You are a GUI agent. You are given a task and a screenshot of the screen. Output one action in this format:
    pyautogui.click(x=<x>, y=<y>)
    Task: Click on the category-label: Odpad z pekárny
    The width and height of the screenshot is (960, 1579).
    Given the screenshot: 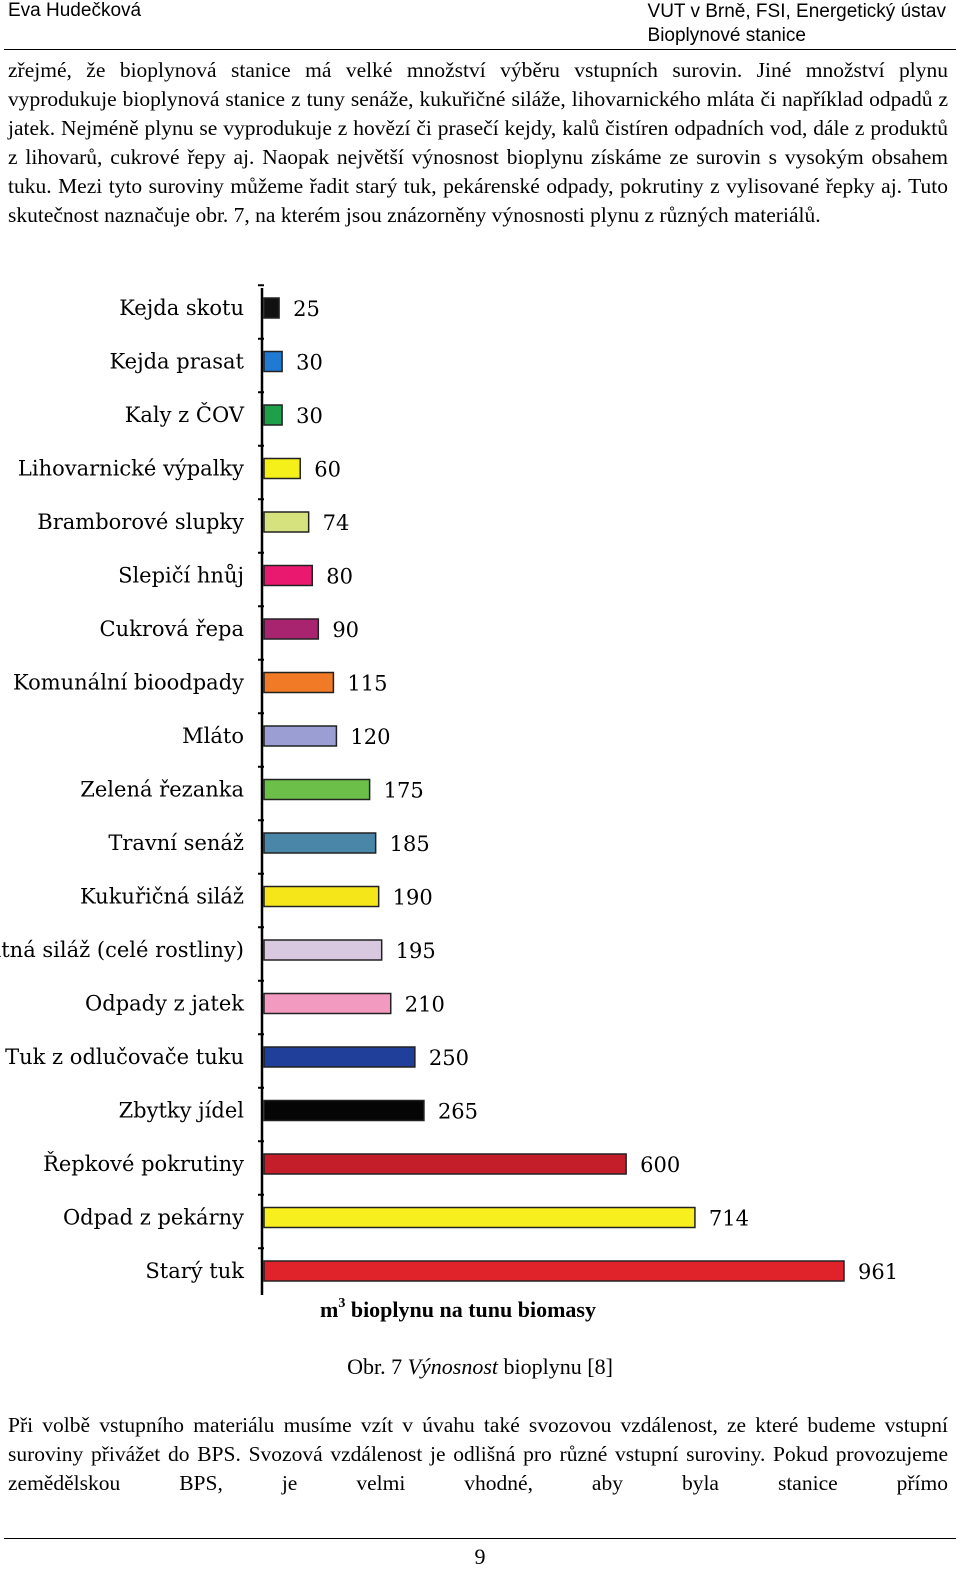 What is the action you would take?
    pyautogui.click(x=153, y=1218)
    